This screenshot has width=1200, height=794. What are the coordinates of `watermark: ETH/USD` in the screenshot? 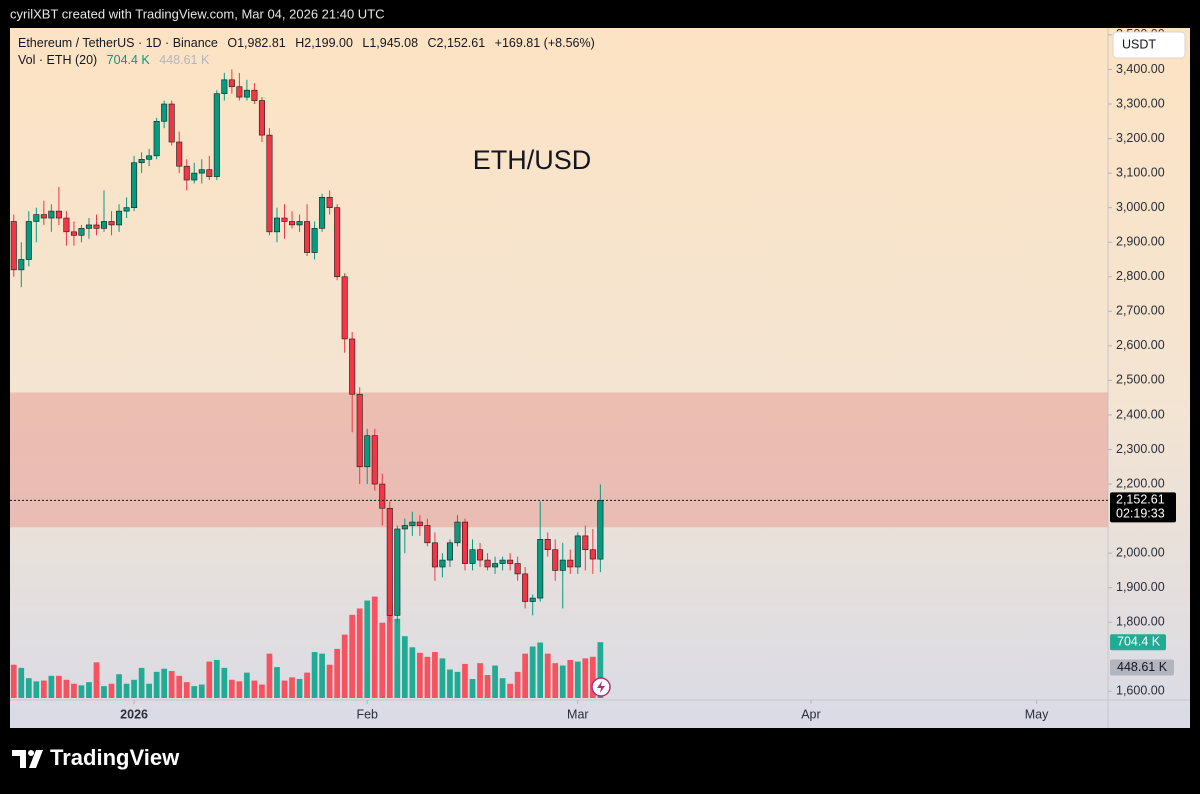 It's located at (532, 160).